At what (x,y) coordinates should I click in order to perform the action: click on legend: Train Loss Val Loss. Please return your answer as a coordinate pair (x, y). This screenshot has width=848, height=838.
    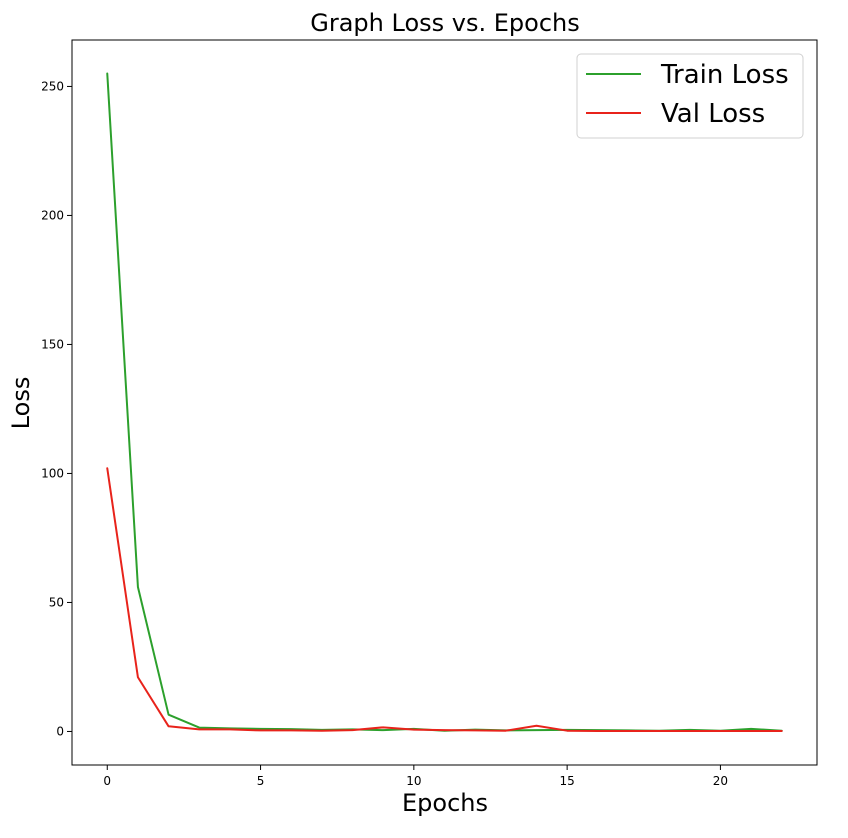
    Looking at the image, I should click on (690, 96).